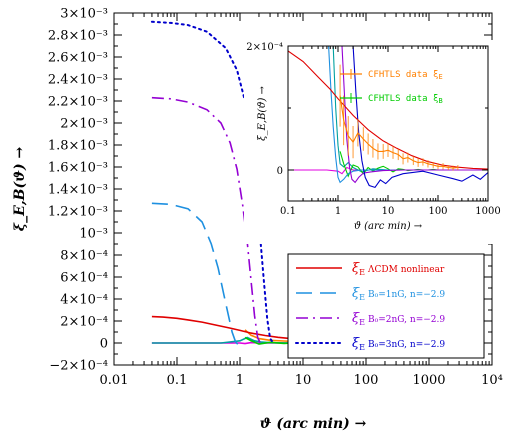 The height and width of the screenshot is (439, 510). I want to click on y-tick-label: 2×10⁻⁴, so click(84, 322).